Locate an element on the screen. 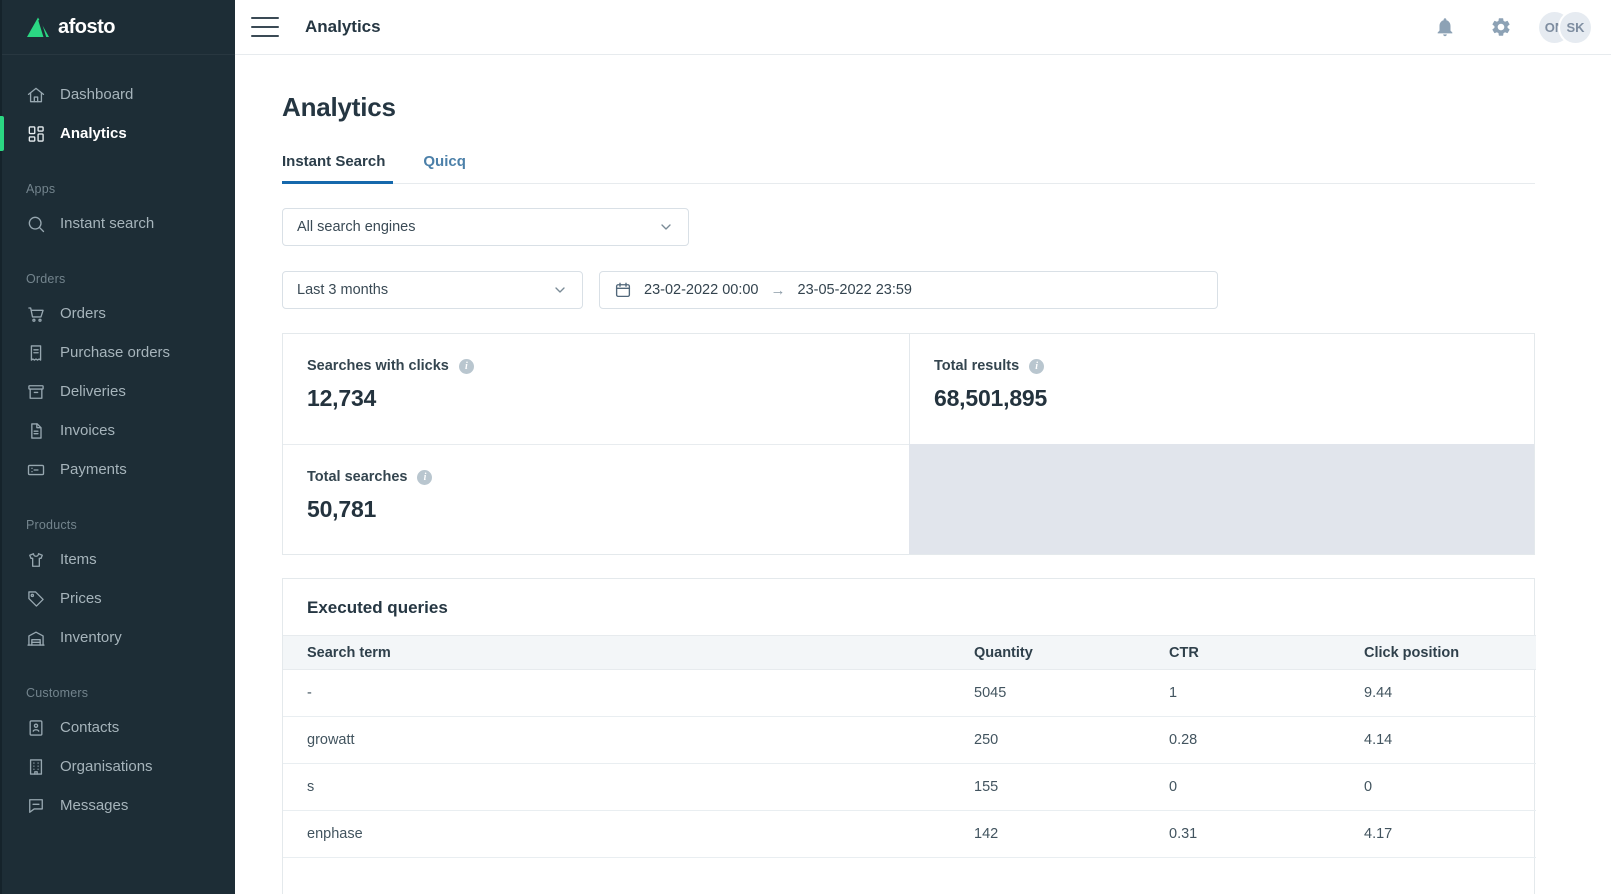  sidebar-item-invoices: Invoices is located at coordinates (118, 430).